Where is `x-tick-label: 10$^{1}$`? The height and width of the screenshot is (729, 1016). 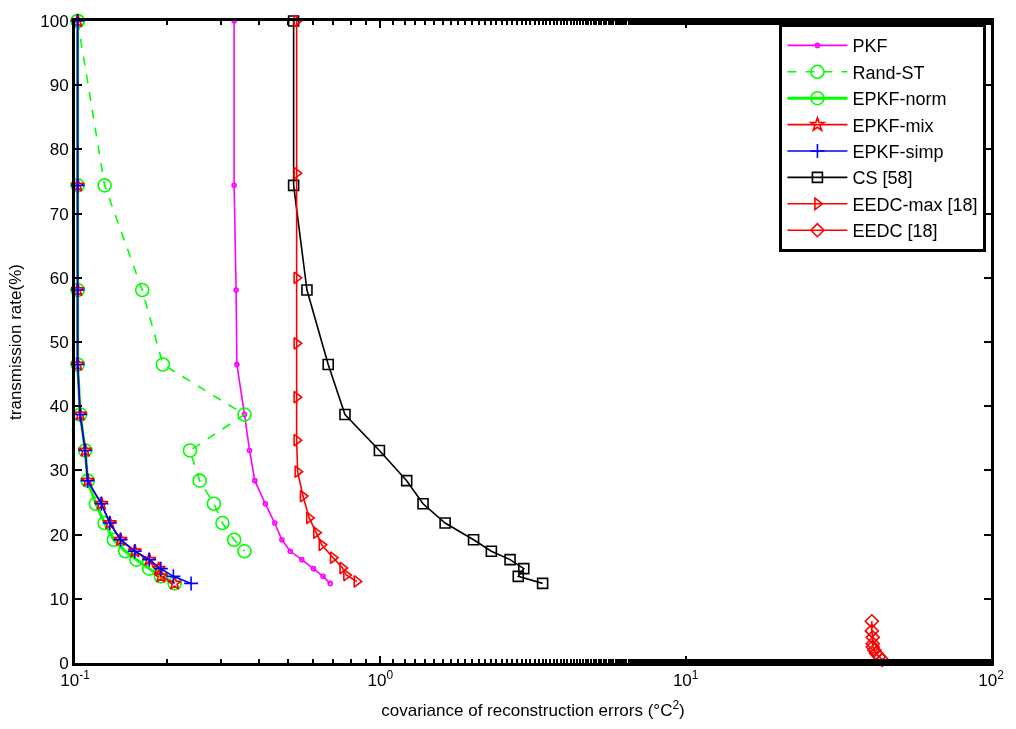 x-tick-label: 10$^{1}$ is located at coordinates (685, 679).